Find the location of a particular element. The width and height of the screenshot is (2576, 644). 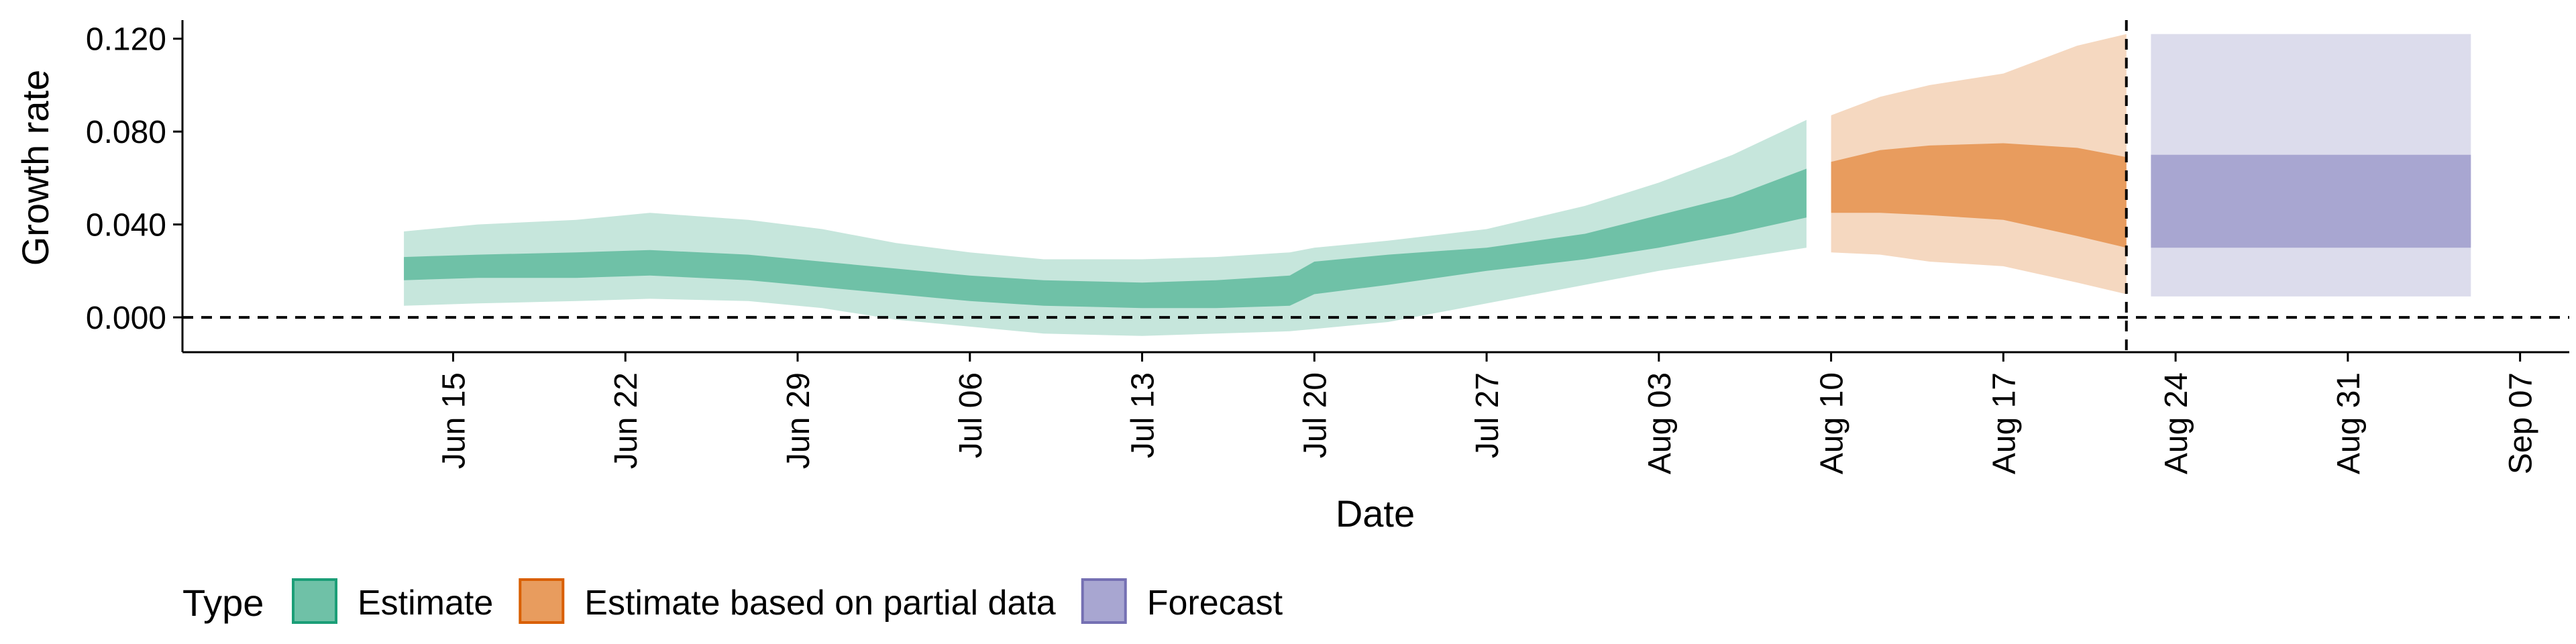

x-tick-label: Jul 13 is located at coordinates (1143, 415).